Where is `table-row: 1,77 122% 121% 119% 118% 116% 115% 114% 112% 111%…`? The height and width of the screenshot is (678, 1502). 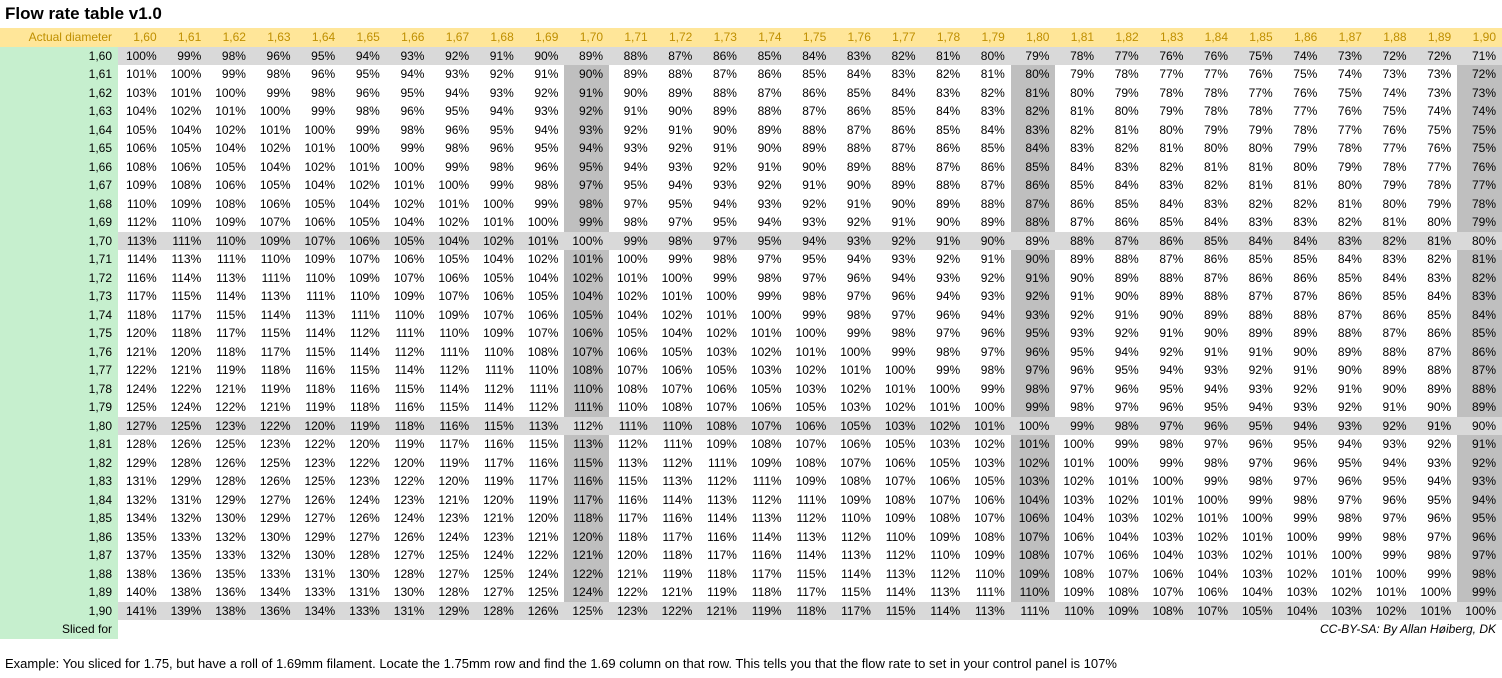
table-row: 1,77 122% 121% 119% 118% 116% 115% 114% 112% 111%… is located at coordinates (751, 370).